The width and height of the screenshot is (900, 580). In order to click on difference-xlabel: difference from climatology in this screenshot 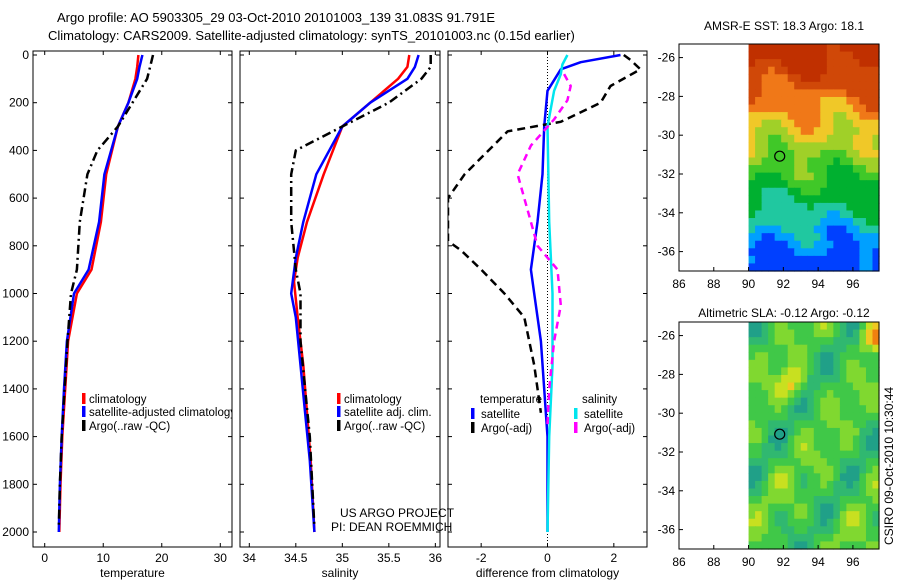, I will do `click(547, 573)`.